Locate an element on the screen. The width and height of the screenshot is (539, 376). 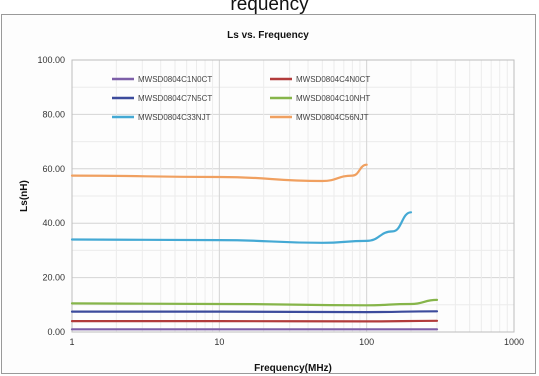
x-axis-label: Frequency(MHz) is located at coordinates (293, 368).